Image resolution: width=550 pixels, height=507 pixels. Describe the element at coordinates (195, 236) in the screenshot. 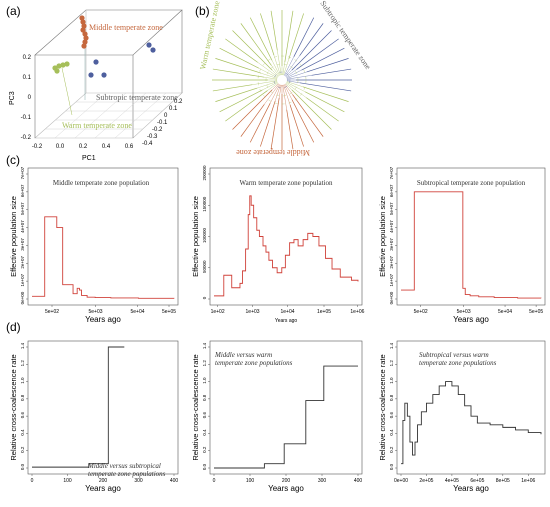

I see `y-axis-title: Effective population size` at that location.